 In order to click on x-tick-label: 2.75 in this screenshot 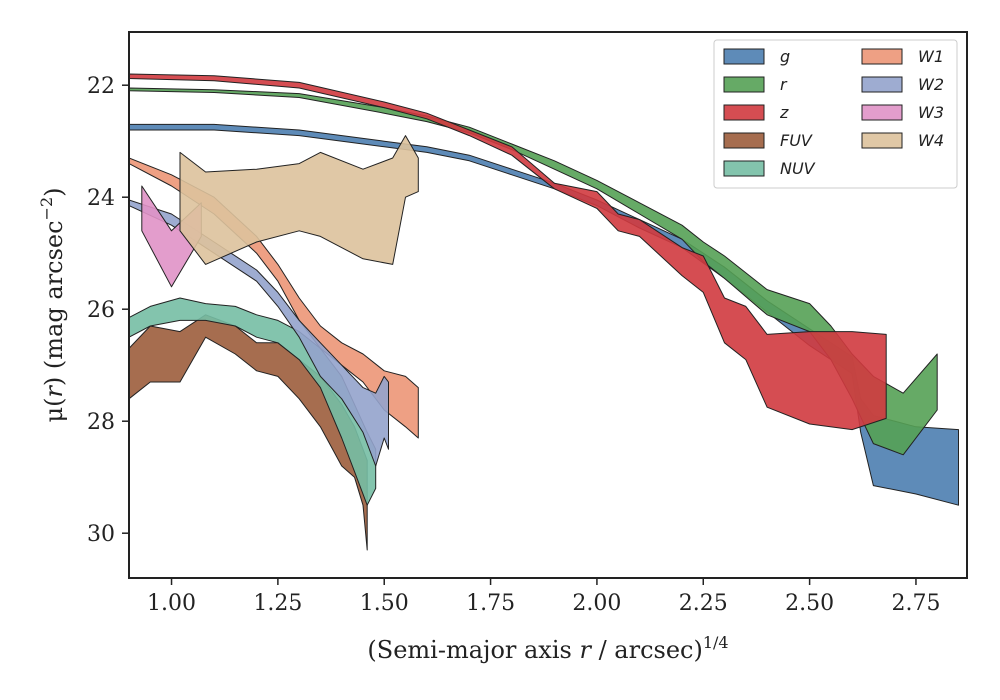, I will do `click(915, 603)`.